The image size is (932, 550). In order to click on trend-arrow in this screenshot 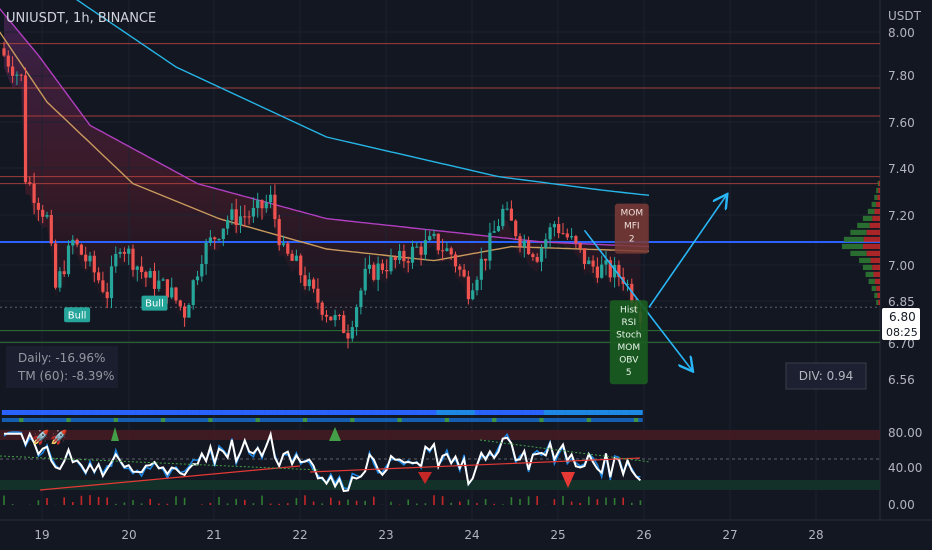, I will do `click(687, 251)`.